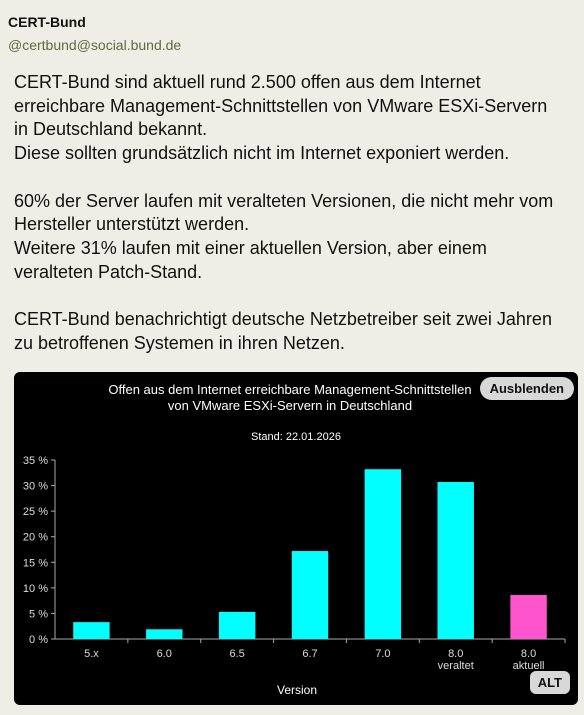 The height and width of the screenshot is (715, 584). I want to click on x-tick-label: 5.x, so click(91, 654).